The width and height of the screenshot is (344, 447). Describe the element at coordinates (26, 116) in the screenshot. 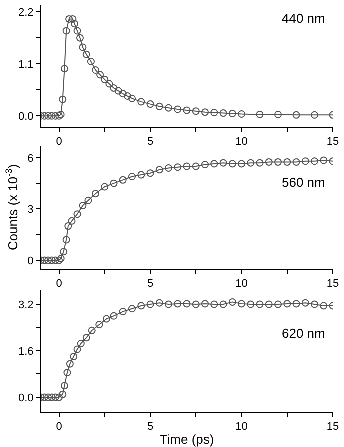

I see `y-tick-label: 0.0` at that location.